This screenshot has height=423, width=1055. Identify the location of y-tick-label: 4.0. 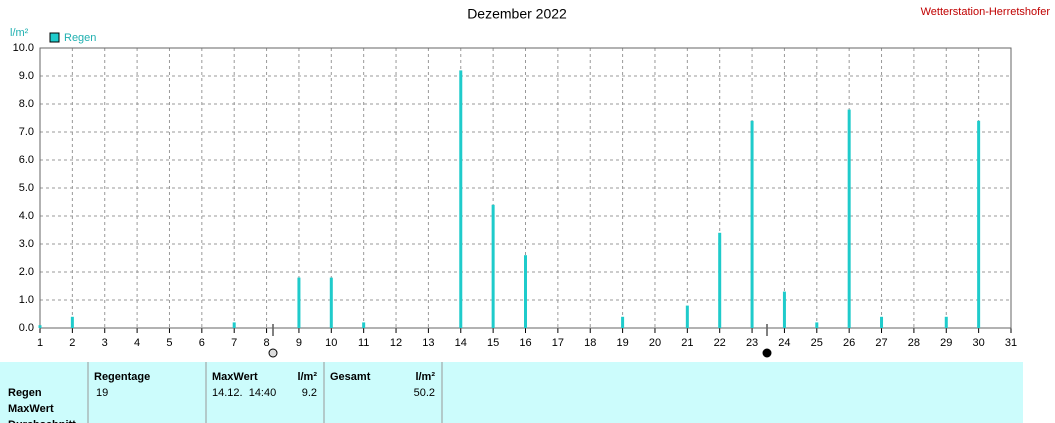
(26, 216).